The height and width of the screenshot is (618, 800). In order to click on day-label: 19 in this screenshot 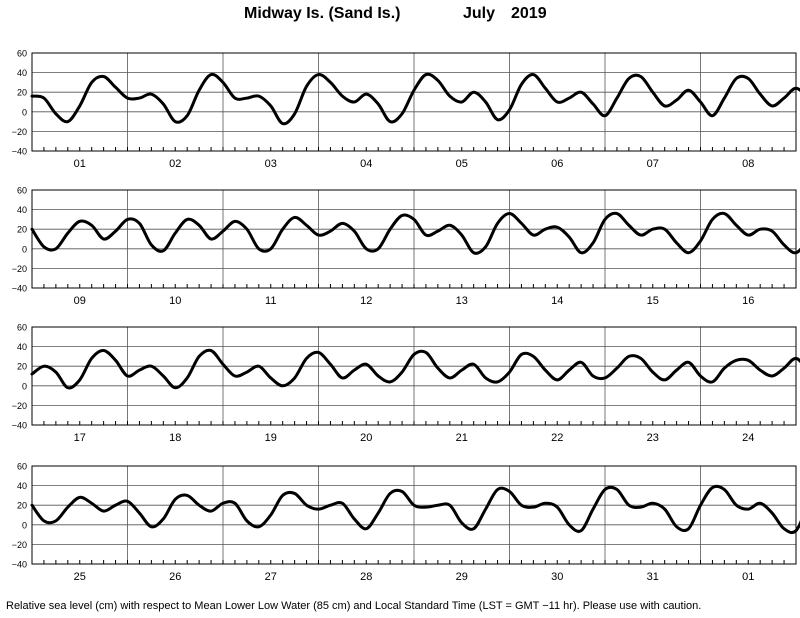, I will do `click(271, 438)`.